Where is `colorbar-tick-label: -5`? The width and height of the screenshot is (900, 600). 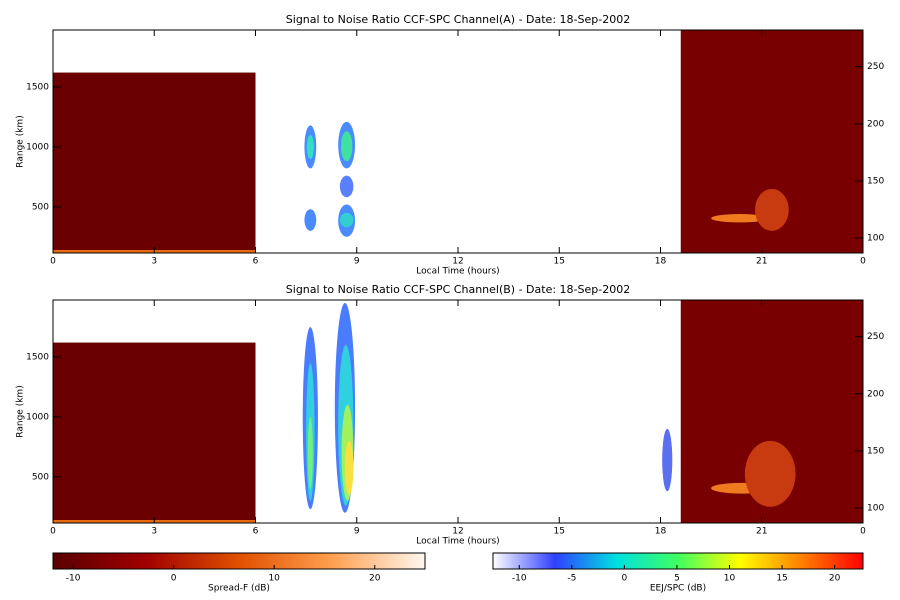
colorbar-tick-label: -5 is located at coordinates (571, 579).